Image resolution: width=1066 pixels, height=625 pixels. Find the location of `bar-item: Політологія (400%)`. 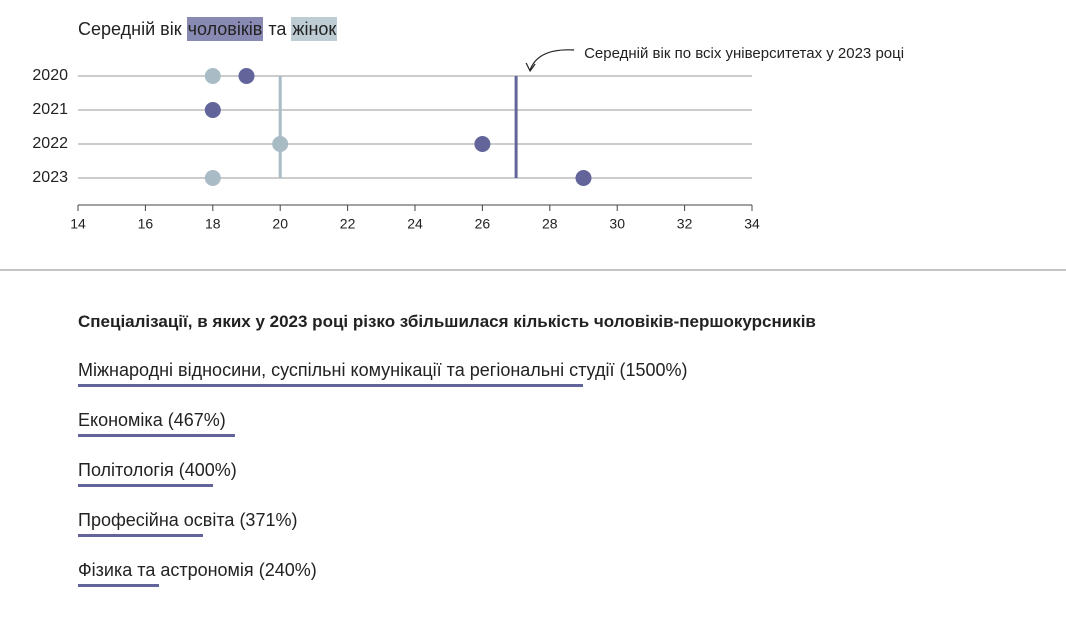

bar-item: Політологія (400%) is located at coordinates (447, 485).